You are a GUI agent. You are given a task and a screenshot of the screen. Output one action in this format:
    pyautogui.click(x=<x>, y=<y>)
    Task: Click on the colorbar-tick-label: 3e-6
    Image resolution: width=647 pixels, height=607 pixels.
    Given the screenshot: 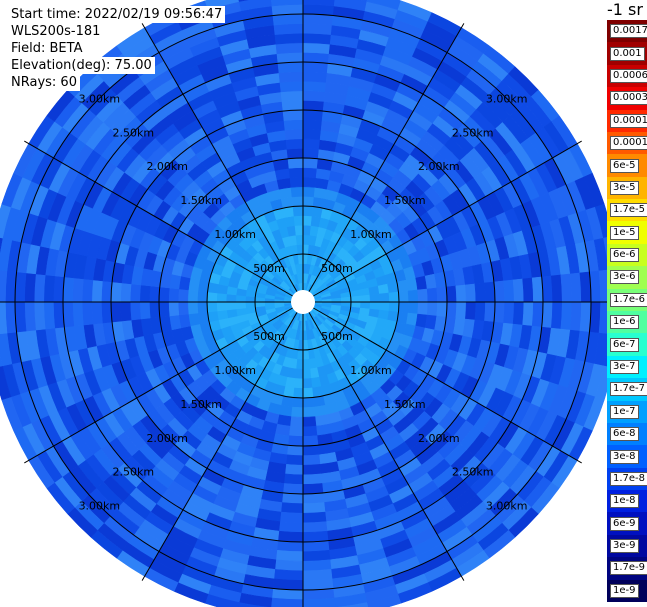 What is the action you would take?
    pyautogui.click(x=624, y=277)
    